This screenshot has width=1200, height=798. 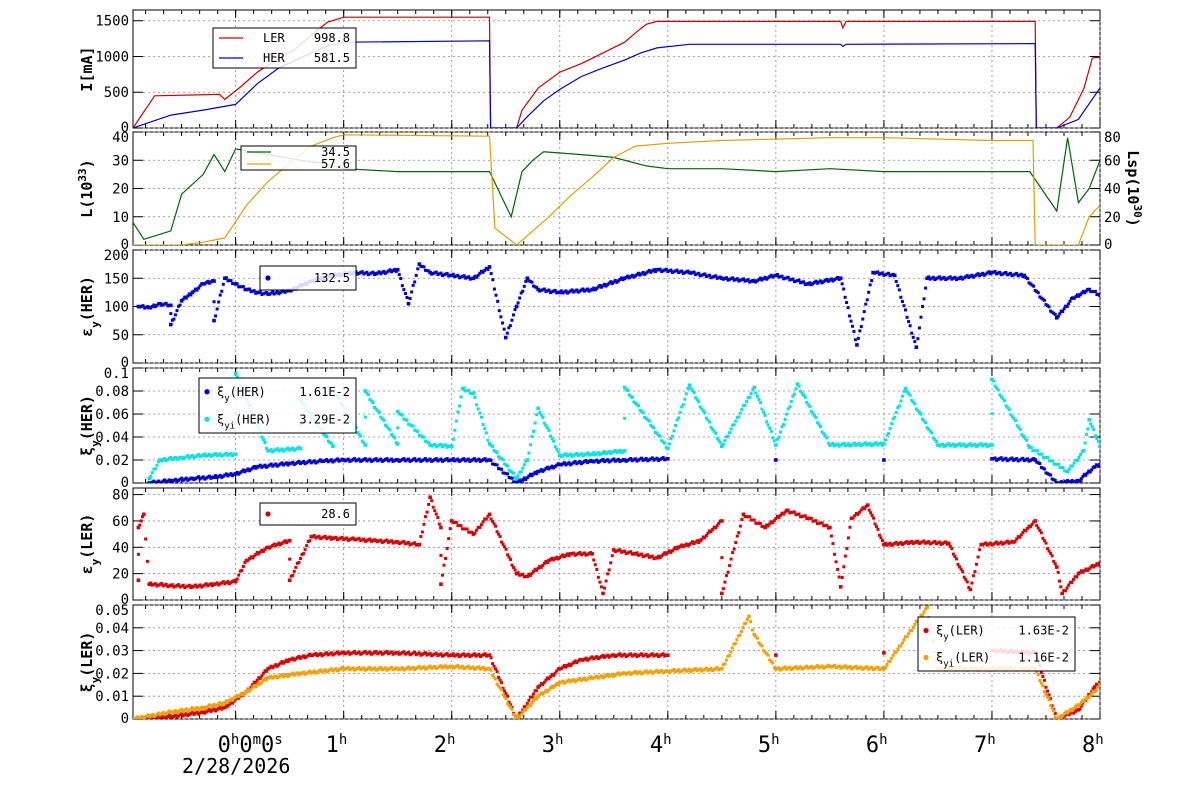 What do you see at coordinates (125, 600) in the screenshot?
I see `y-tick-label: 0` at bounding box center [125, 600].